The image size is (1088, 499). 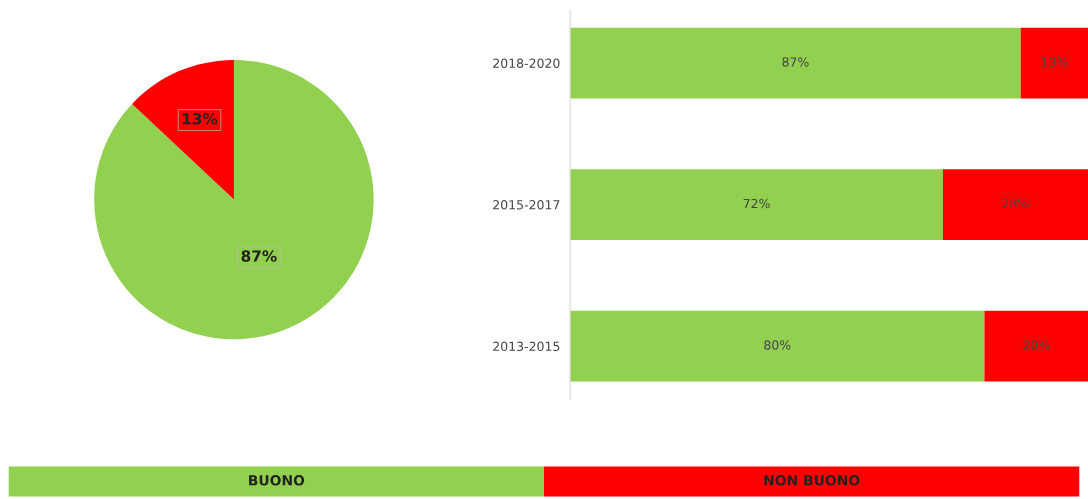 I want to click on data-label: 80%, so click(x=777, y=345).